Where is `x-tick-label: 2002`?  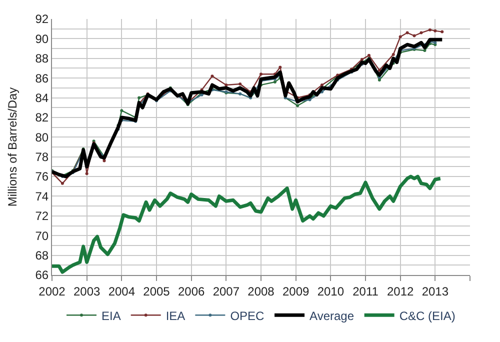 x-tick-label: 2002 is located at coordinates (52, 291).